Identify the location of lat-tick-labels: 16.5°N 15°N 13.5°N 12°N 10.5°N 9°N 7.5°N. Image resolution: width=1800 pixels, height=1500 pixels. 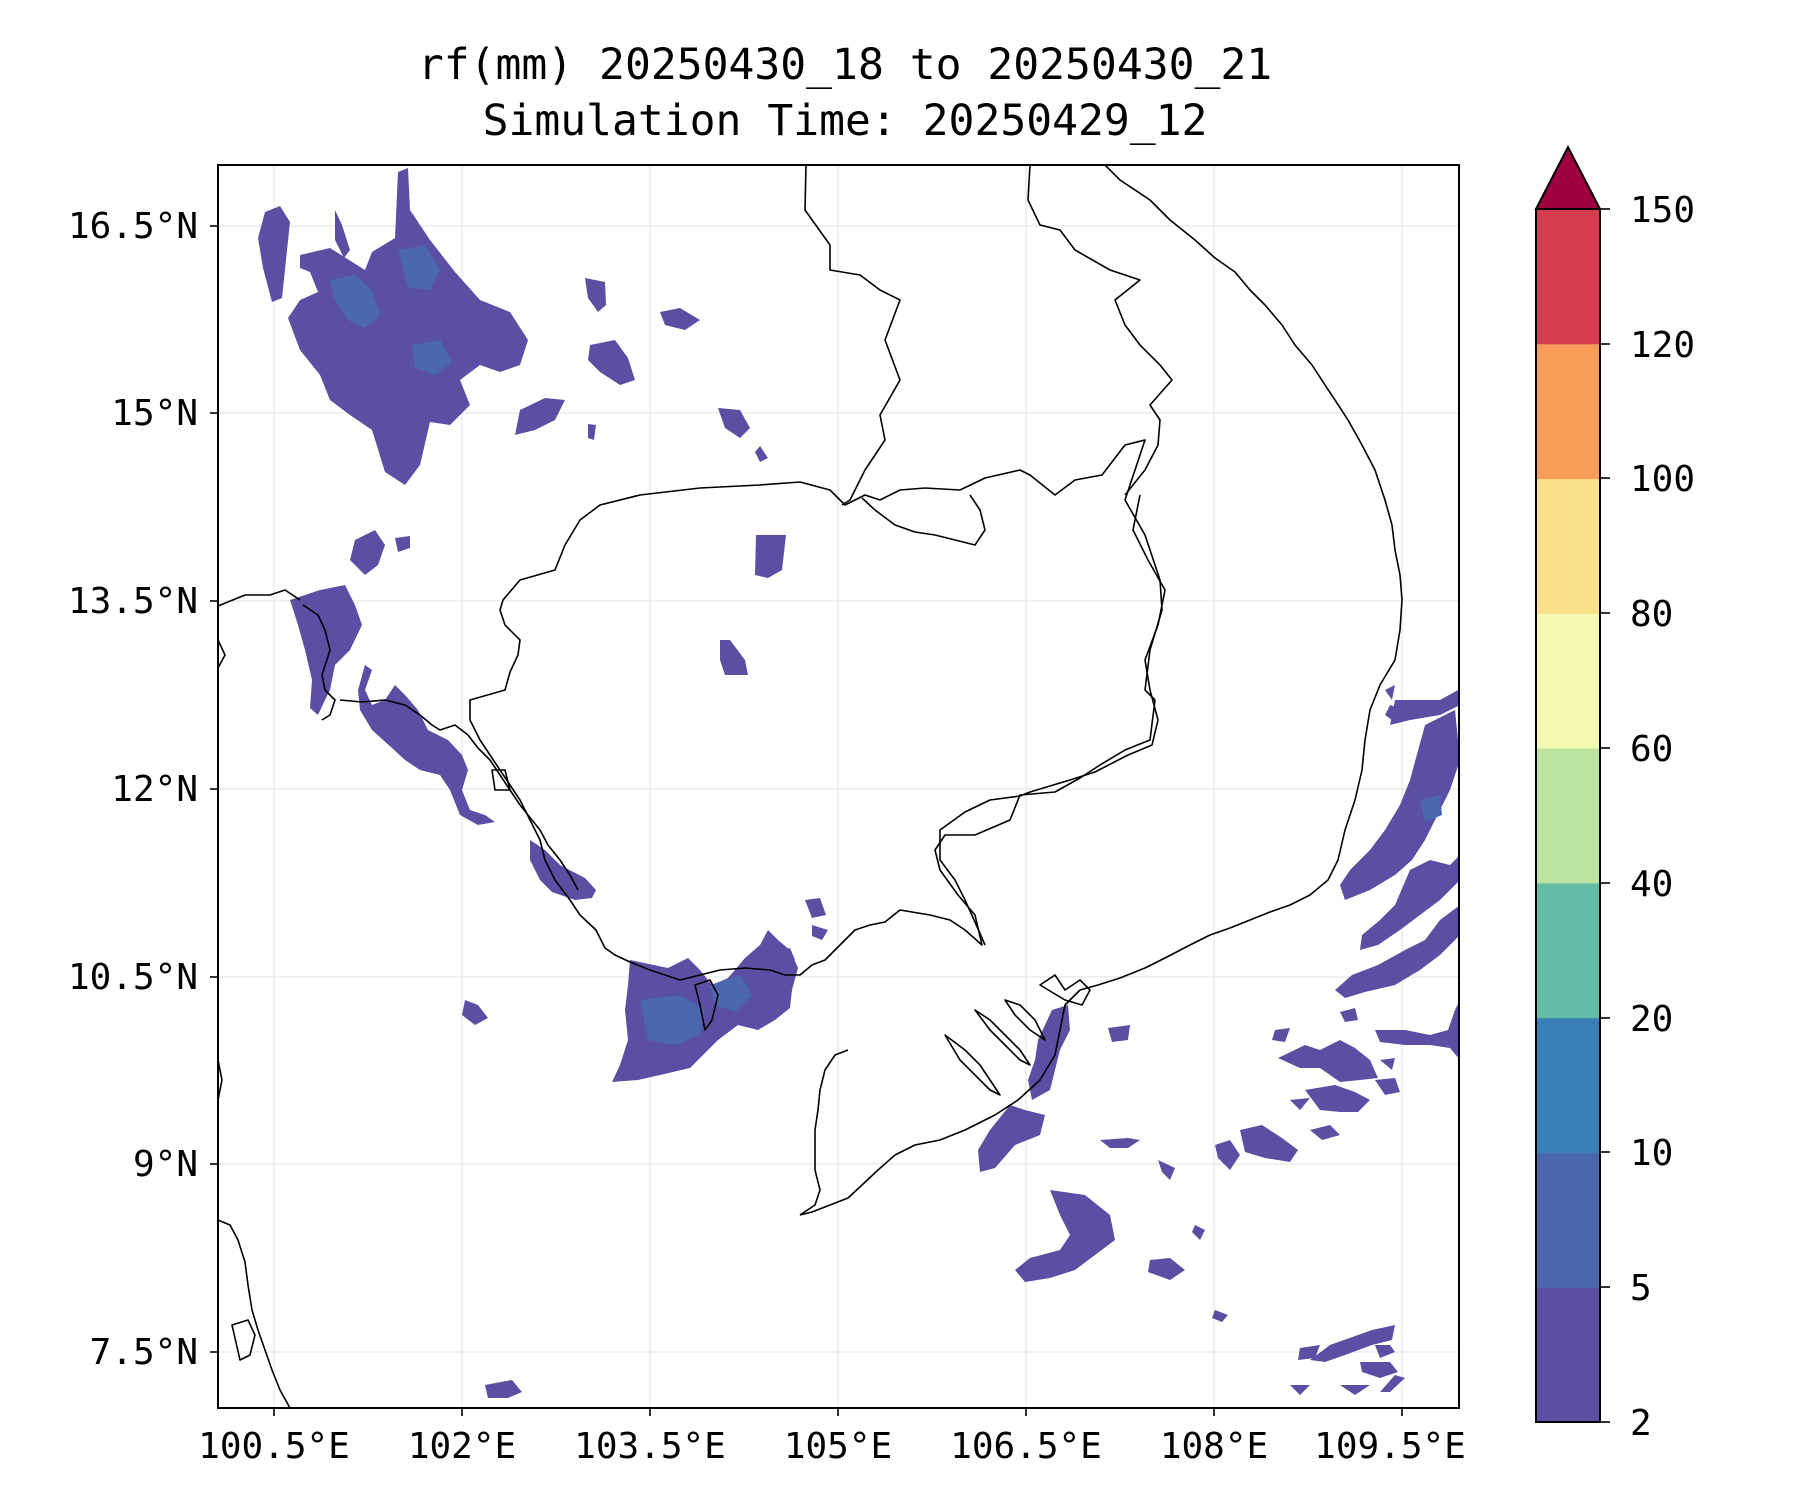
(133, 789).